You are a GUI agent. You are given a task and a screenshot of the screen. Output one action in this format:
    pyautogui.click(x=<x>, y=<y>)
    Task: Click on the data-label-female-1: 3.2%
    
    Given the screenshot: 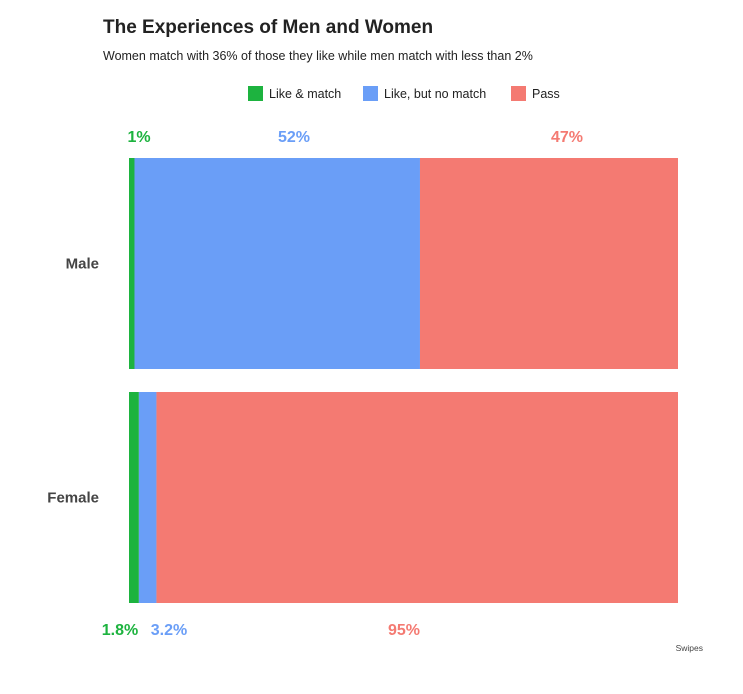 What is the action you would take?
    pyautogui.click(x=169, y=630)
    